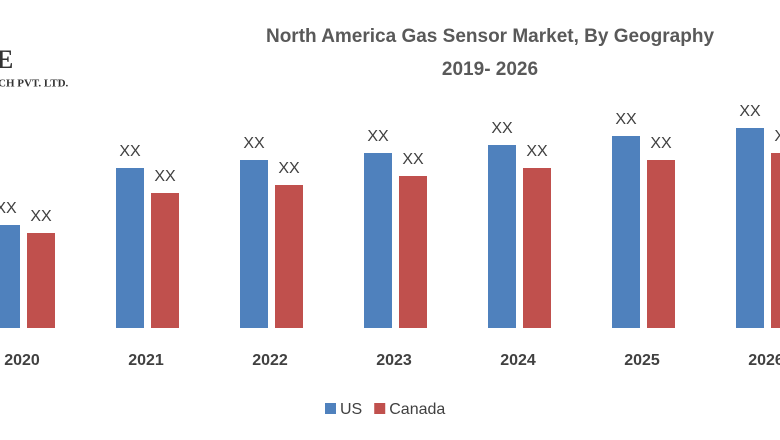 This screenshot has height=440, width=780. Describe the element at coordinates (351, 409) in the screenshot. I see `legend-label: US` at that location.